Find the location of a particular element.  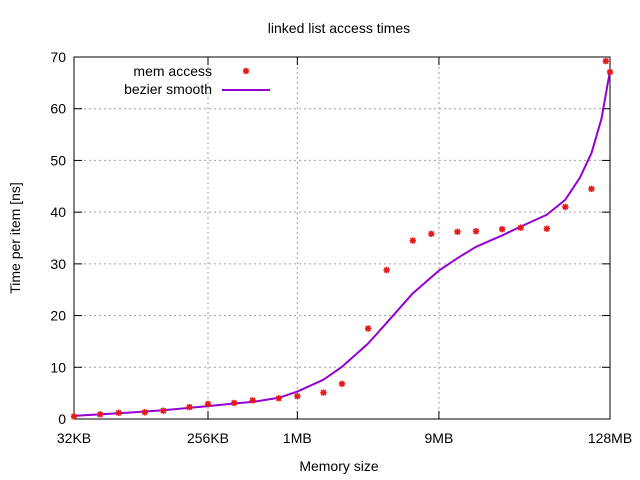

legend-label-bezier-smooth: bezier smooth is located at coordinates (168, 89).